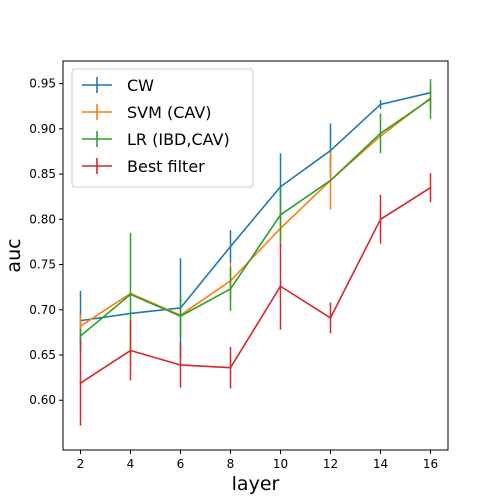  Describe the element at coordinates (181, 464) in the screenshot. I see `x-tick-label: 6` at that location.